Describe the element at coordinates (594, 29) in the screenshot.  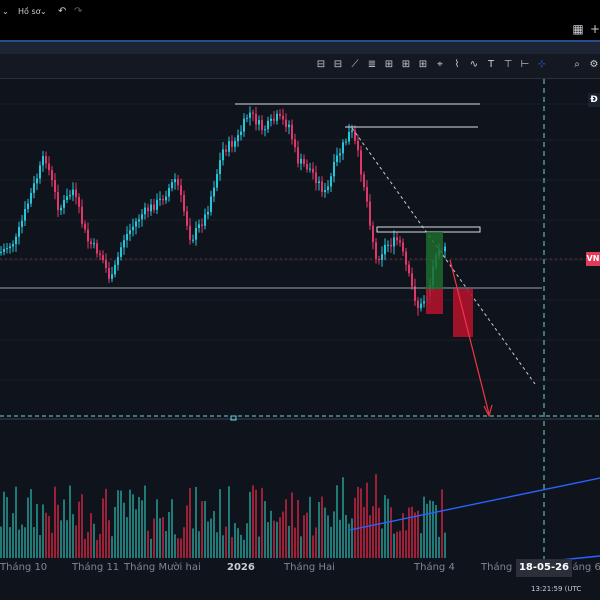
I see `new-tab-icon: +` at that location.